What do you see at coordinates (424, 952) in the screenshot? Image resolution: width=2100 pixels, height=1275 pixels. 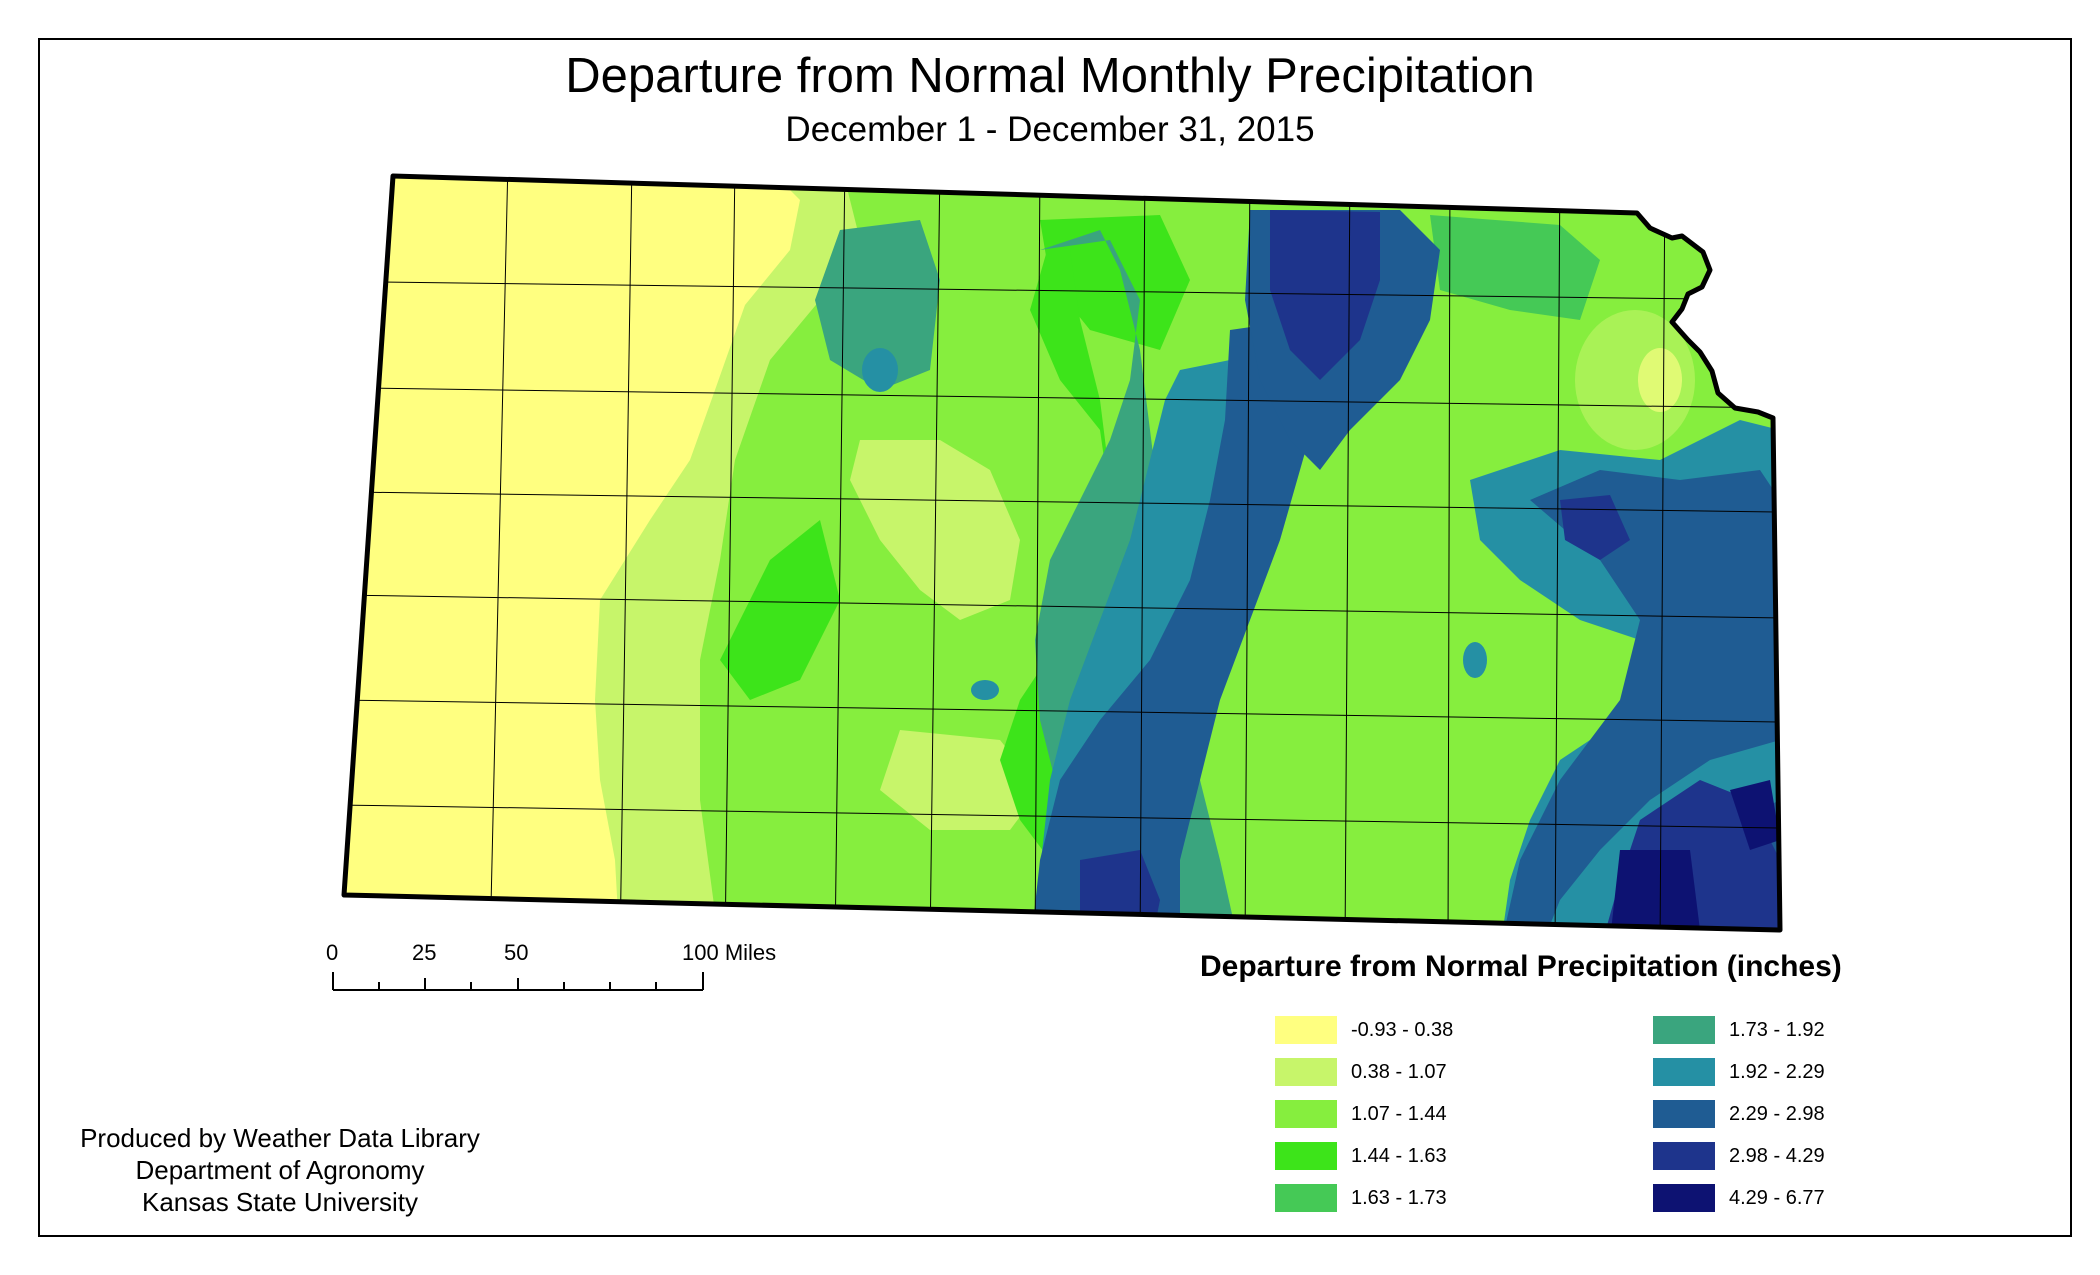 I see `scale-label-25: 25` at bounding box center [424, 952].